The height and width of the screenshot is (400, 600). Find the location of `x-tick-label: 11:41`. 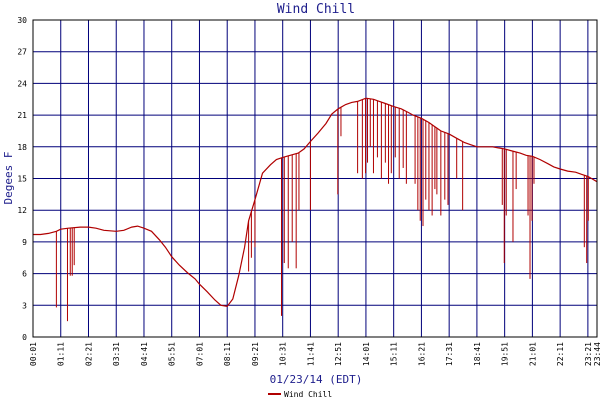

x-tick-label: 11:41 is located at coordinates (310, 354).